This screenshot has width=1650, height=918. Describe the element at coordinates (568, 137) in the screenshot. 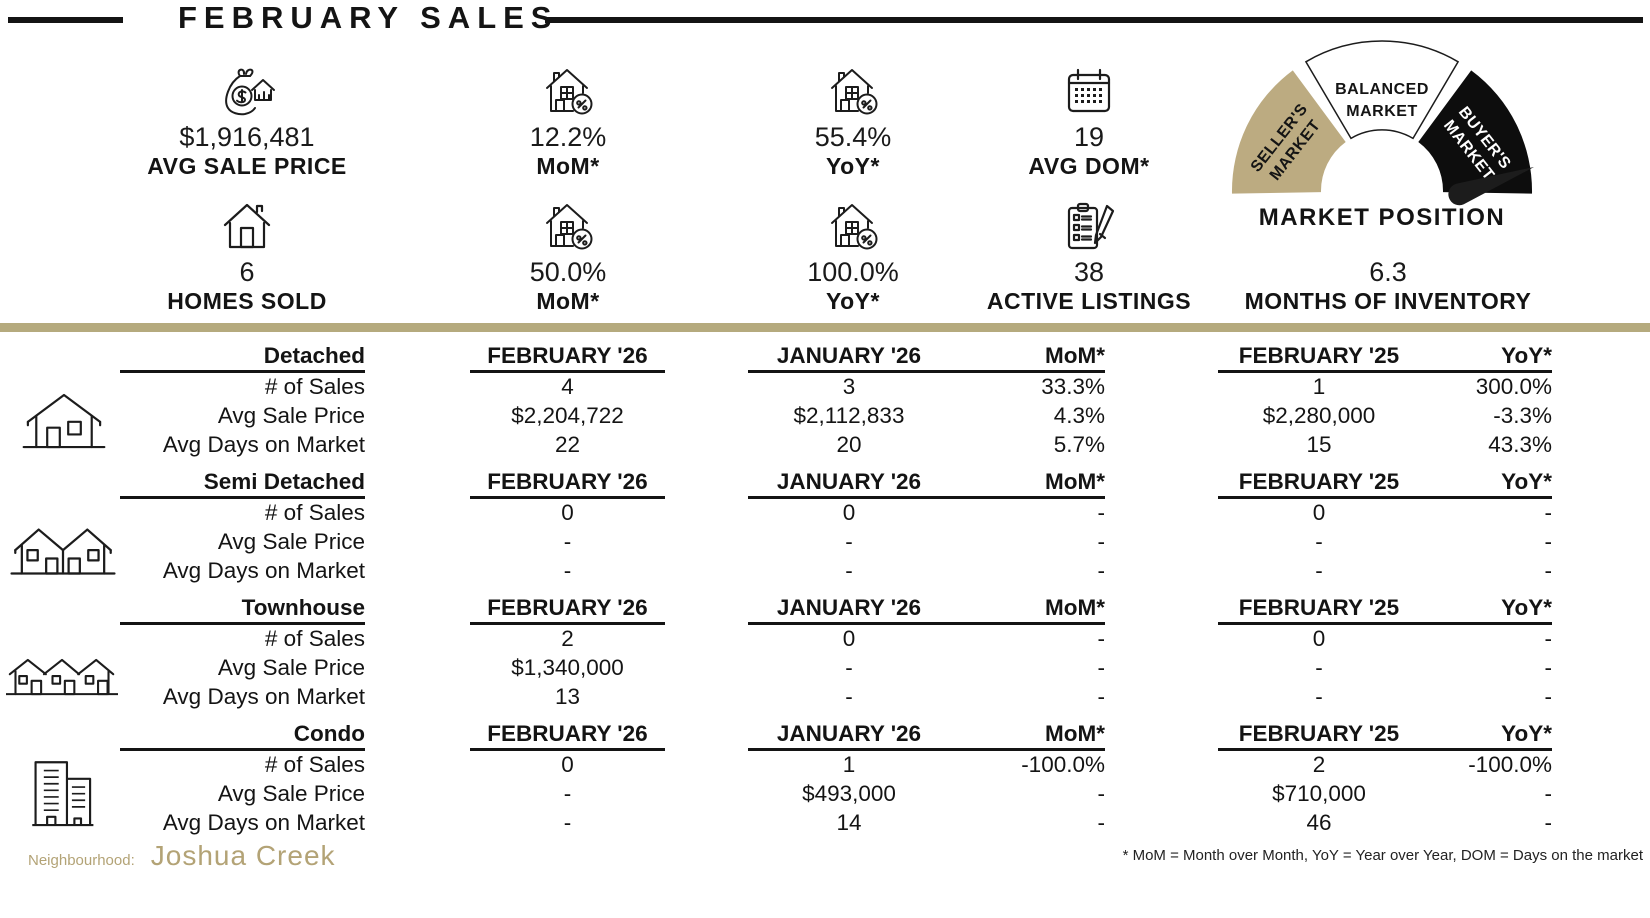

I see `stat-value: 12.2%` at that location.